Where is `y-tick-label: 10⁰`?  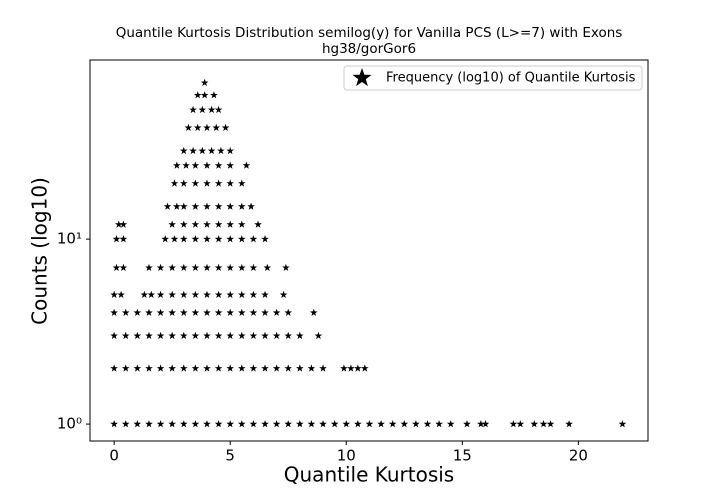 y-tick-label: 10⁰ is located at coordinates (69, 424).